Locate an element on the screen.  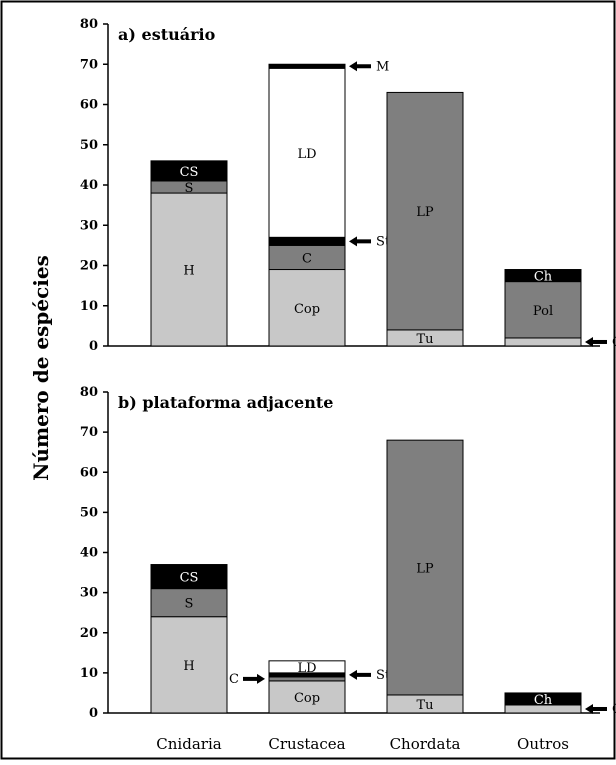
segment-label: C is located at coordinates (307, 258).